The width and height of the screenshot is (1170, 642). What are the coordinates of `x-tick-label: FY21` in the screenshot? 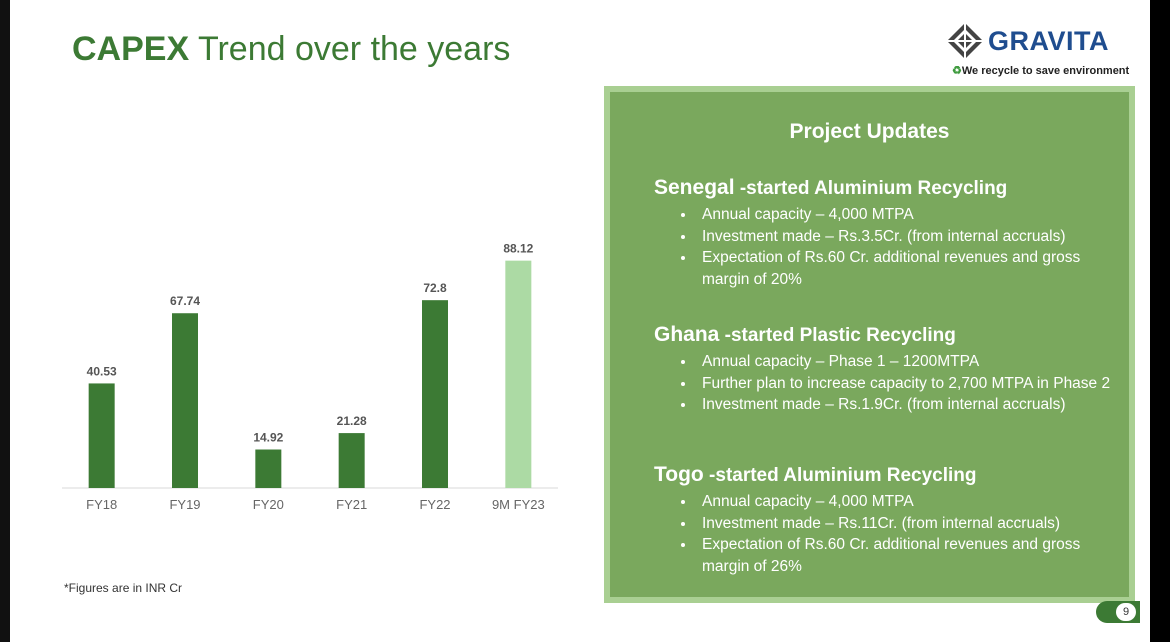 It's located at (351, 504).